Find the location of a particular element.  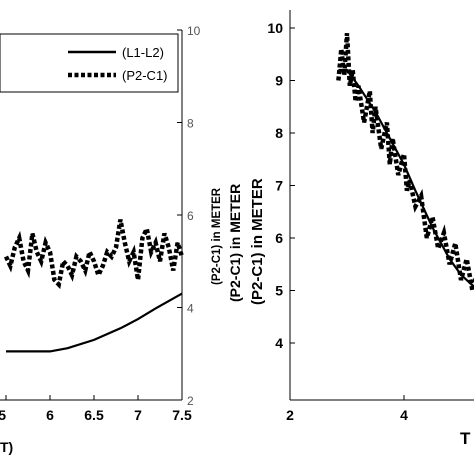

left-chart-right-axis-label: (P2-C1) in METER is located at coordinates (217, 236).